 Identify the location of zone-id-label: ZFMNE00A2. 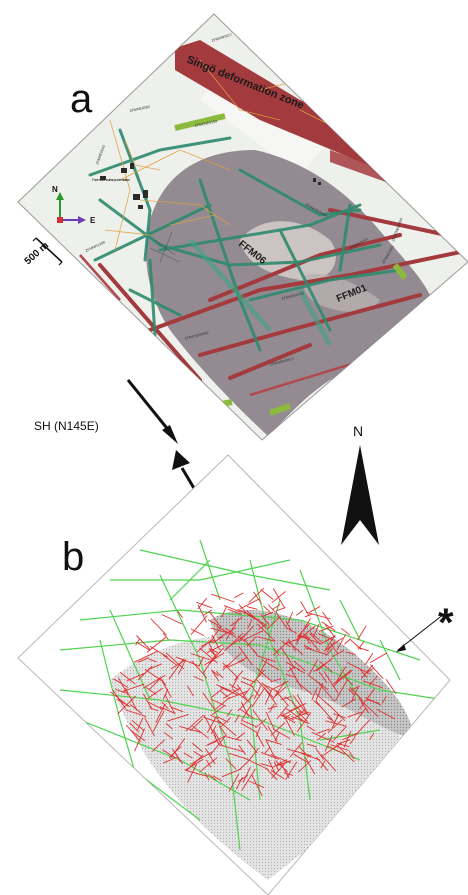
(100, 154).